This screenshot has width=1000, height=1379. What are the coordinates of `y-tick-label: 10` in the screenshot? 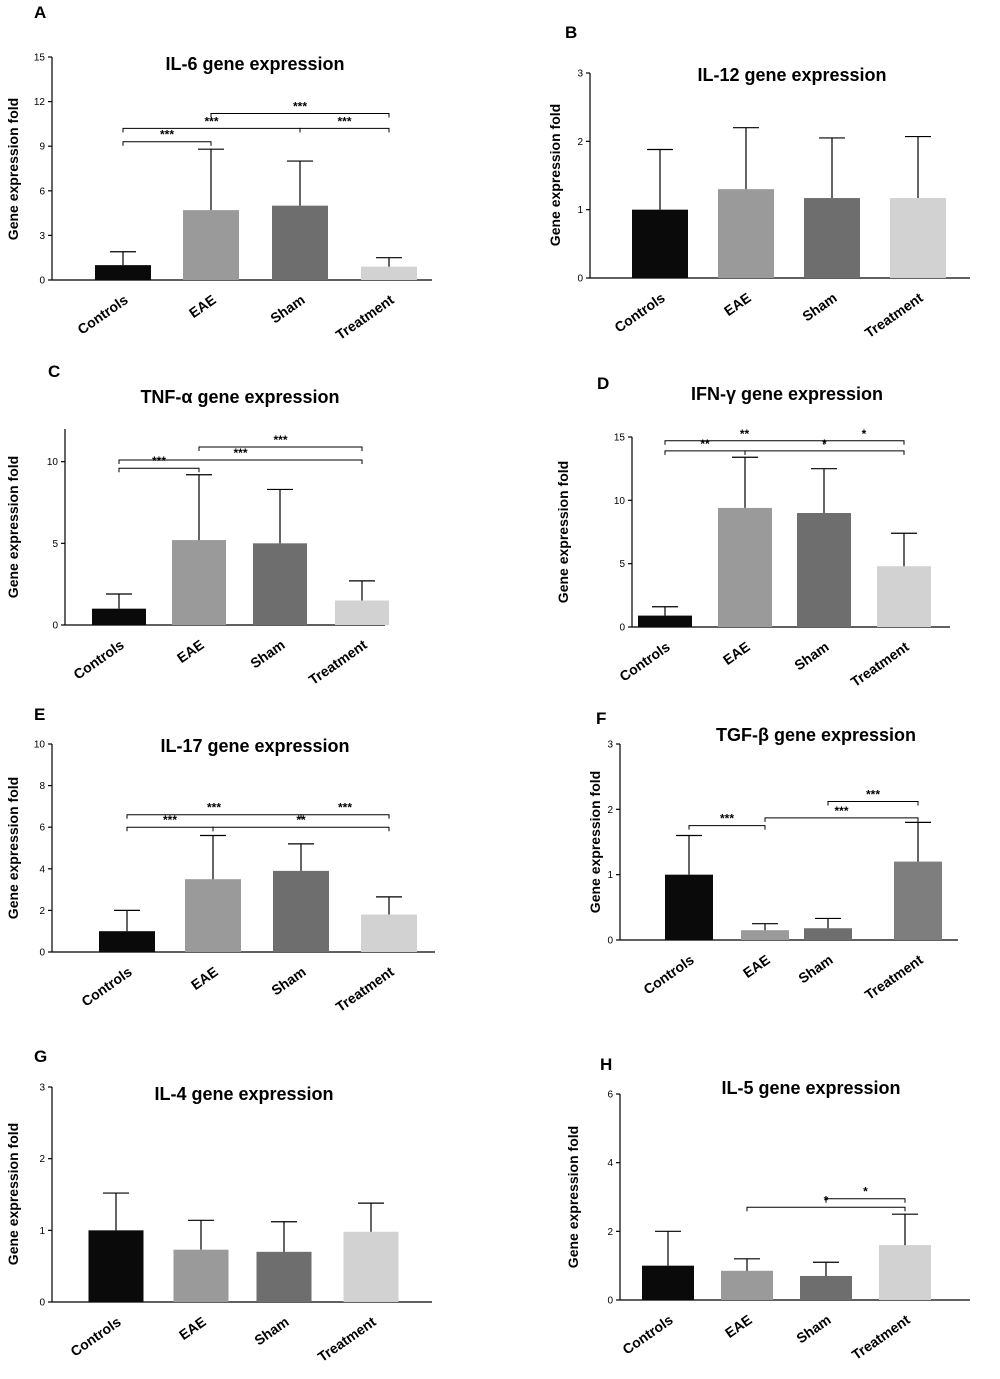 It's located at (53, 462).